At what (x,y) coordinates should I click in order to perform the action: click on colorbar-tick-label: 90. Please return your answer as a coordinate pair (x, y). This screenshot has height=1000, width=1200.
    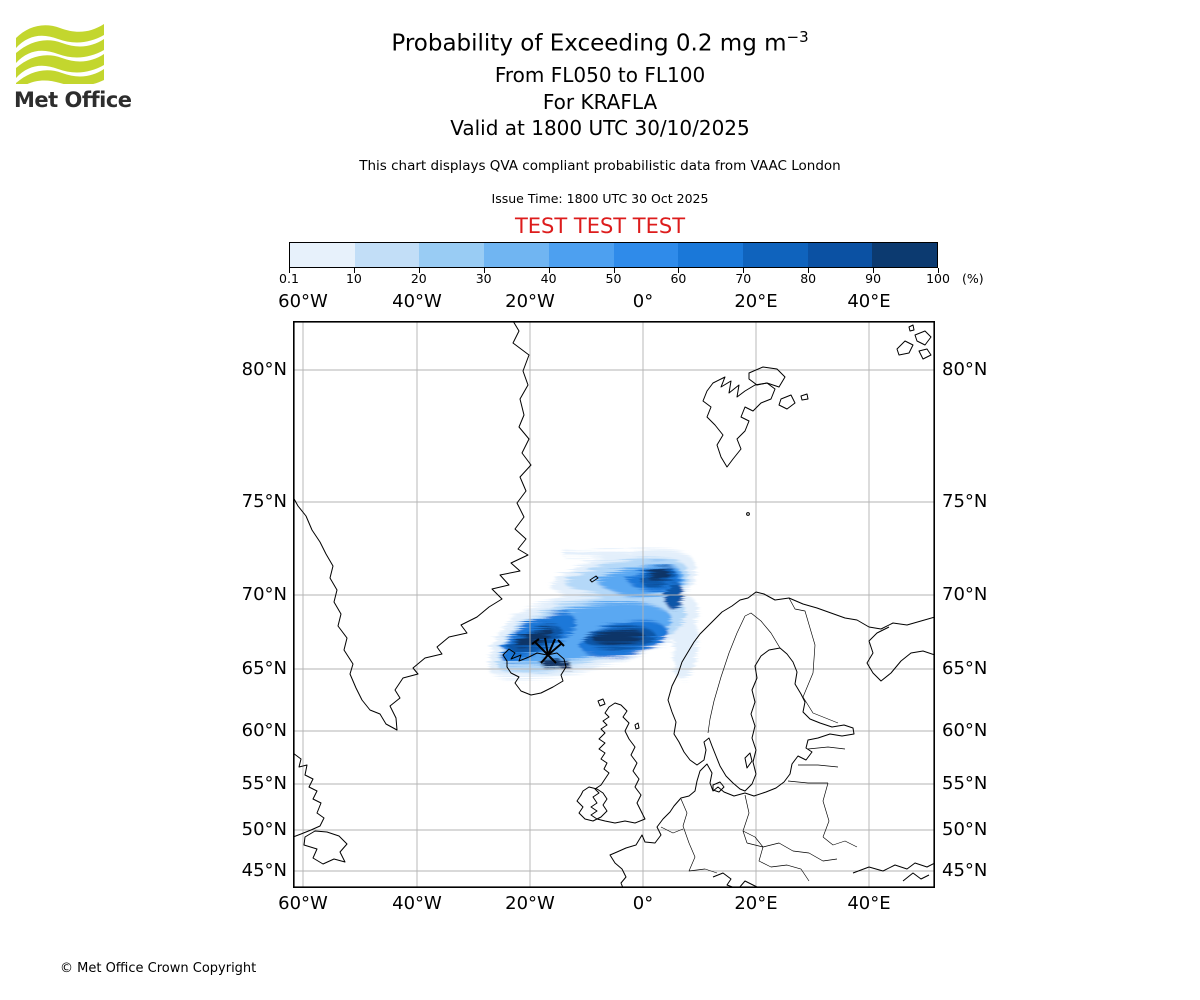
    Looking at the image, I should click on (873, 278).